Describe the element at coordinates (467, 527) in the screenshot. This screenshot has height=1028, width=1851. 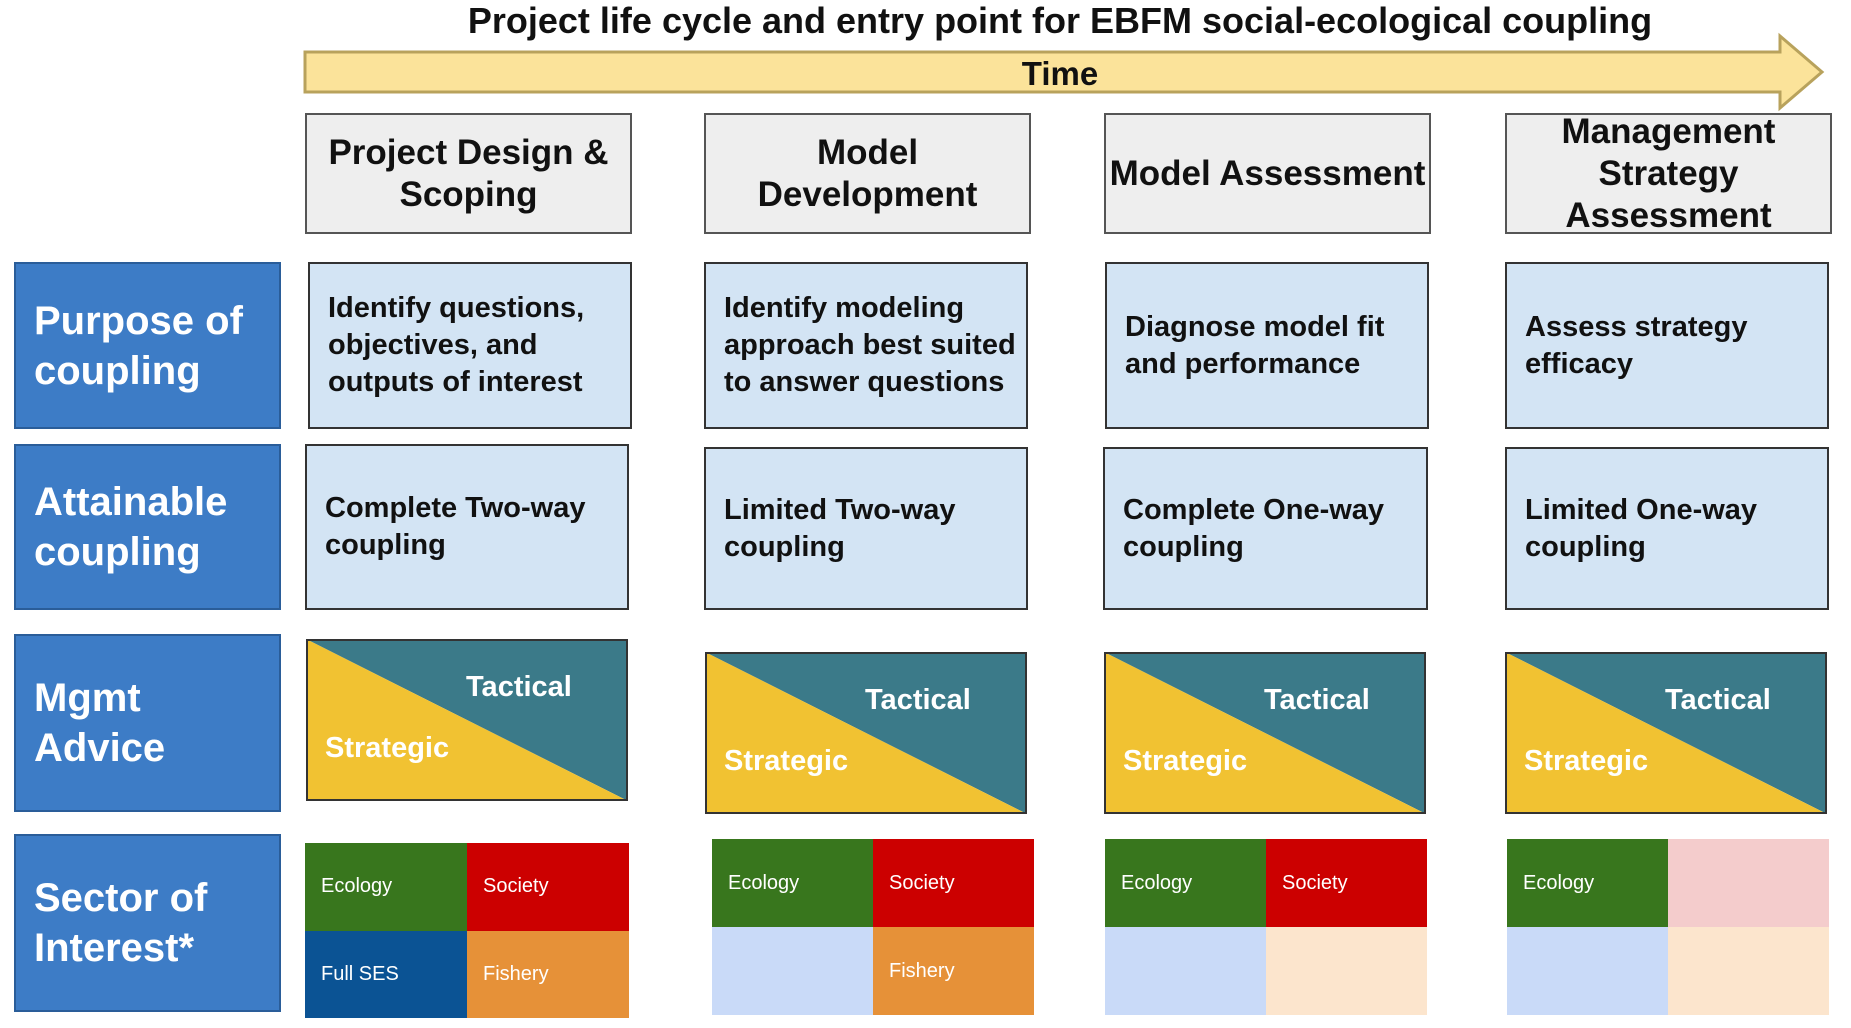
I see `attainable-cell-1: Complete Two-way coupling` at that location.